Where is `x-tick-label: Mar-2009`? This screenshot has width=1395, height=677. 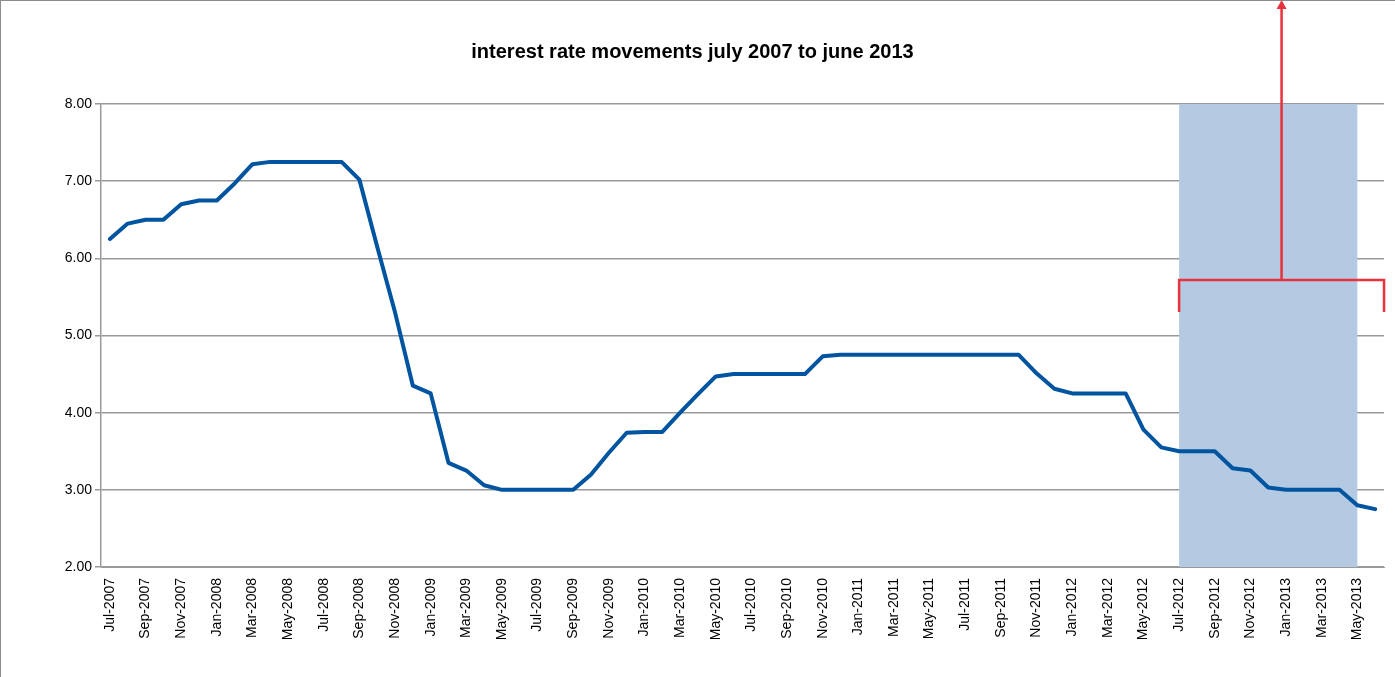
x-tick-label: Mar-2009 is located at coordinates (465, 607).